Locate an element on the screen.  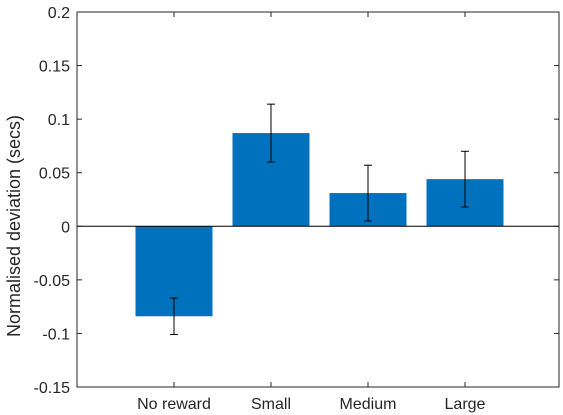
y-tick-label: -0.15 is located at coordinates (52, 388).